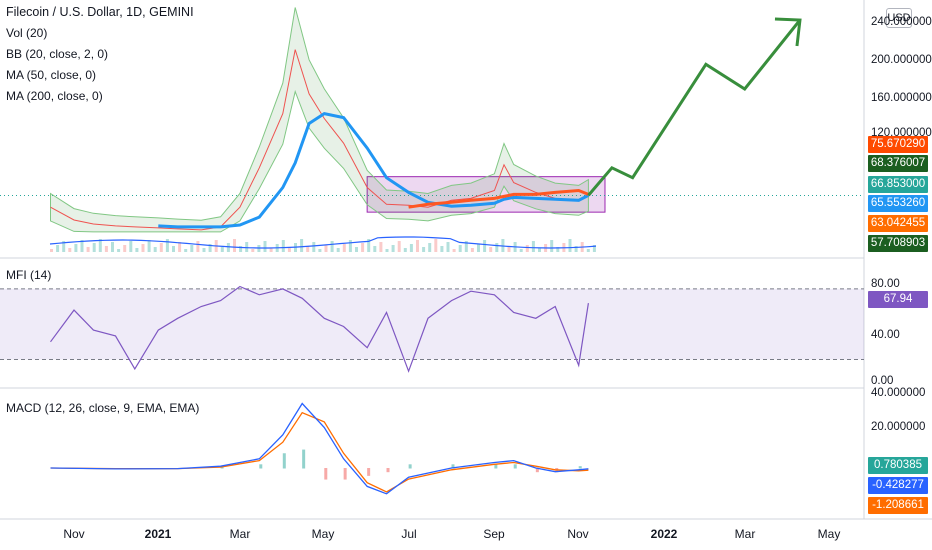 The image size is (932, 550). Describe the element at coordinates (27, 33) in the screenshot. I see `indicator-vol: Vol (20)` at that location.